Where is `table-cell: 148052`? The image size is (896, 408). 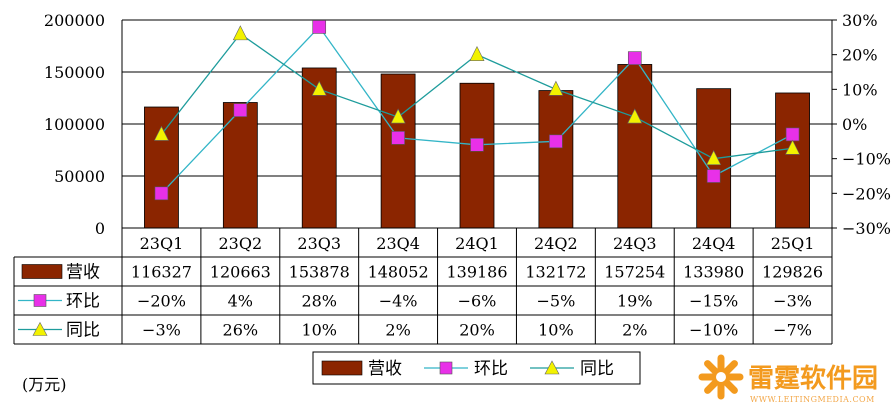
table-cell: 148052 is located at coordinates (398, 272).